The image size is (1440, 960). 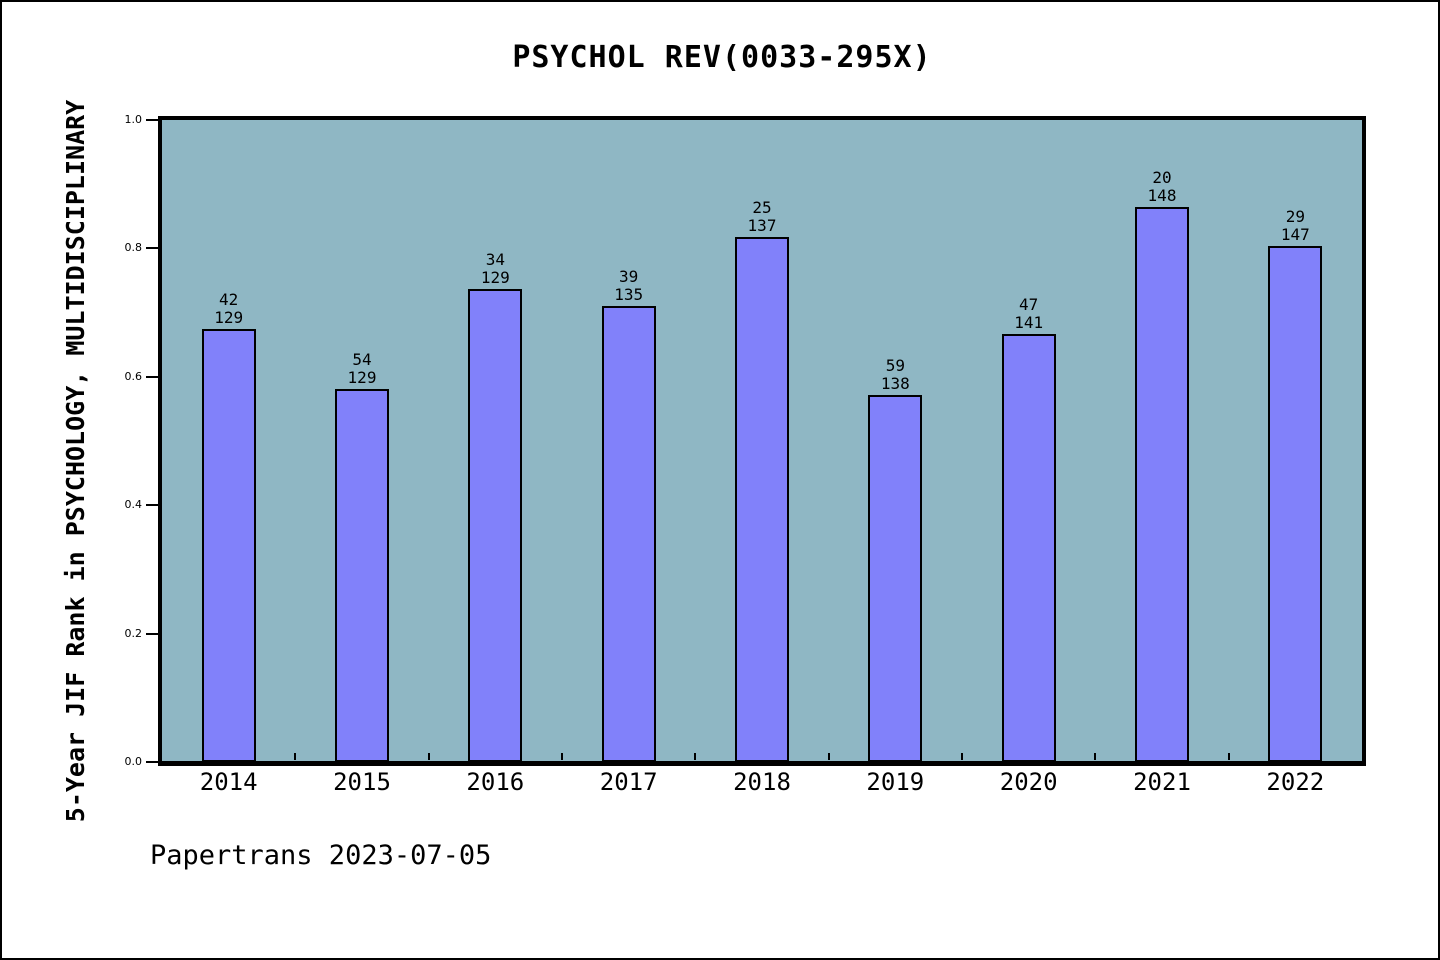 I want to click on bar-value-label-2018: 25 137, so click(x=762, y=216).